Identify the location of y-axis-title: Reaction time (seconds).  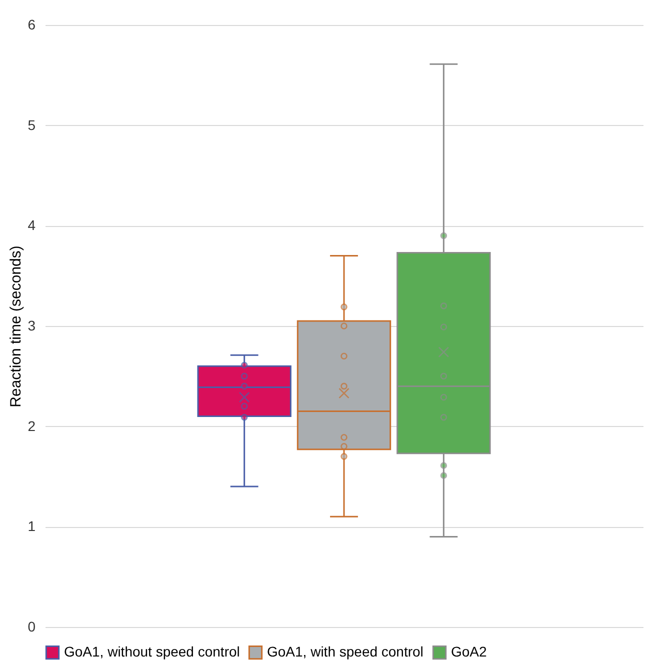
(16, 327).